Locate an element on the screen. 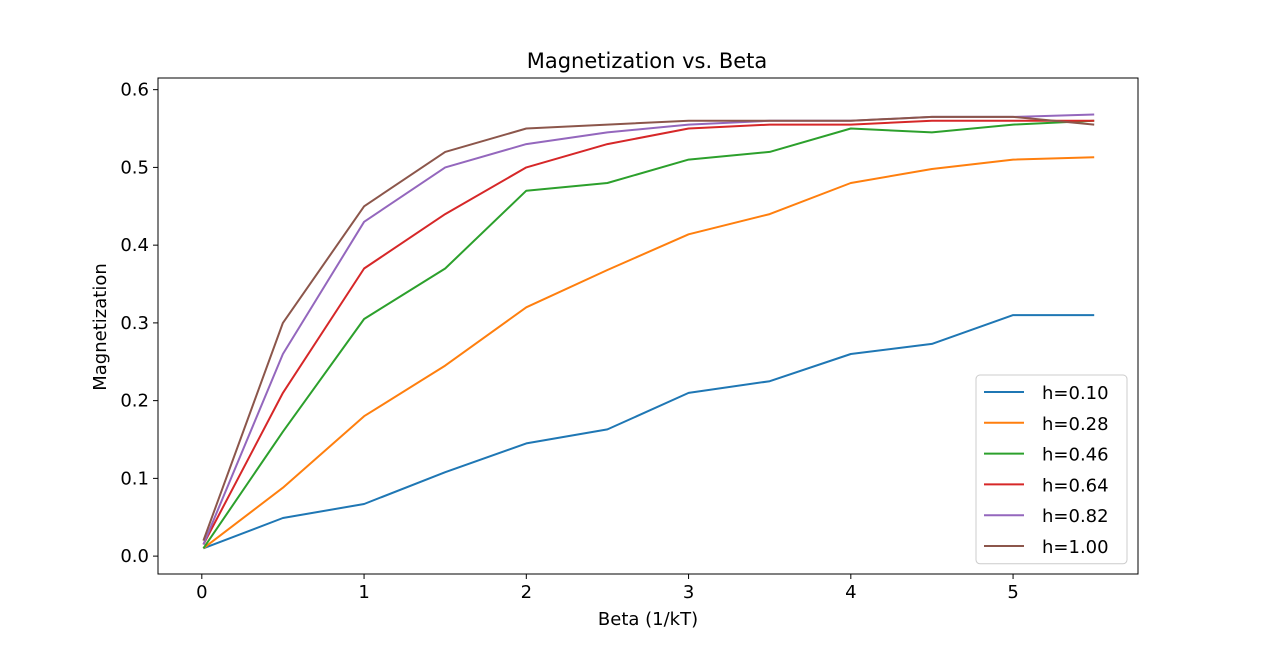 Image resolution: width=1264 pixels, height=645 pixels. y-axis: 0.0 0.1 0.2 0.3 0.4 0.5 0.6 is located at coordinates (139, 323).